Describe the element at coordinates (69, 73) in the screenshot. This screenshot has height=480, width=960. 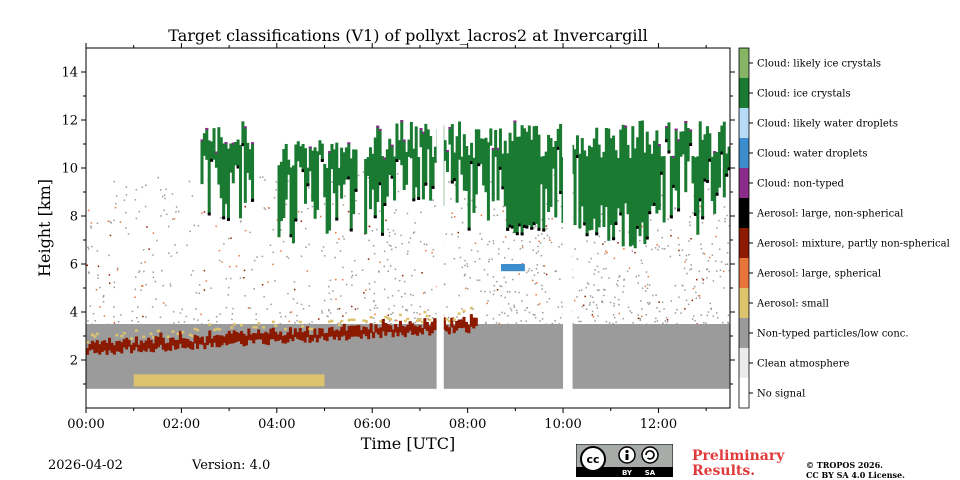
I see `y-tick-label: 14` at that location.